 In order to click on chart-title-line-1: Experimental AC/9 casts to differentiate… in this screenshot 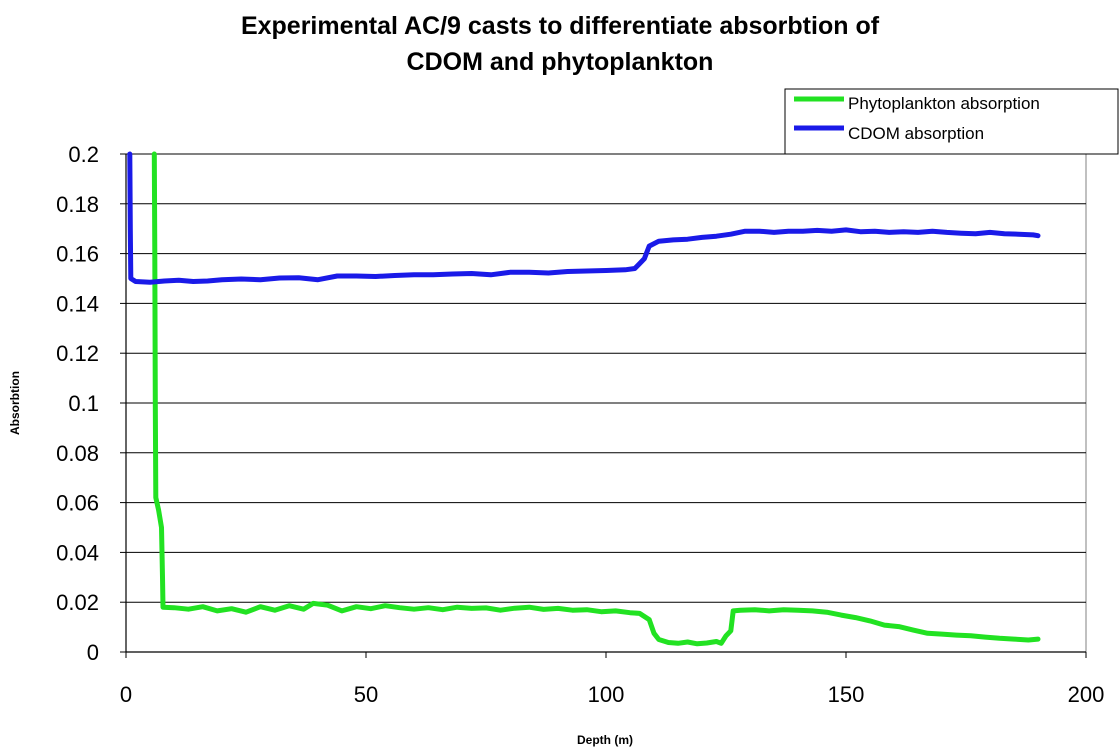, I will do `click(560, 26)`.